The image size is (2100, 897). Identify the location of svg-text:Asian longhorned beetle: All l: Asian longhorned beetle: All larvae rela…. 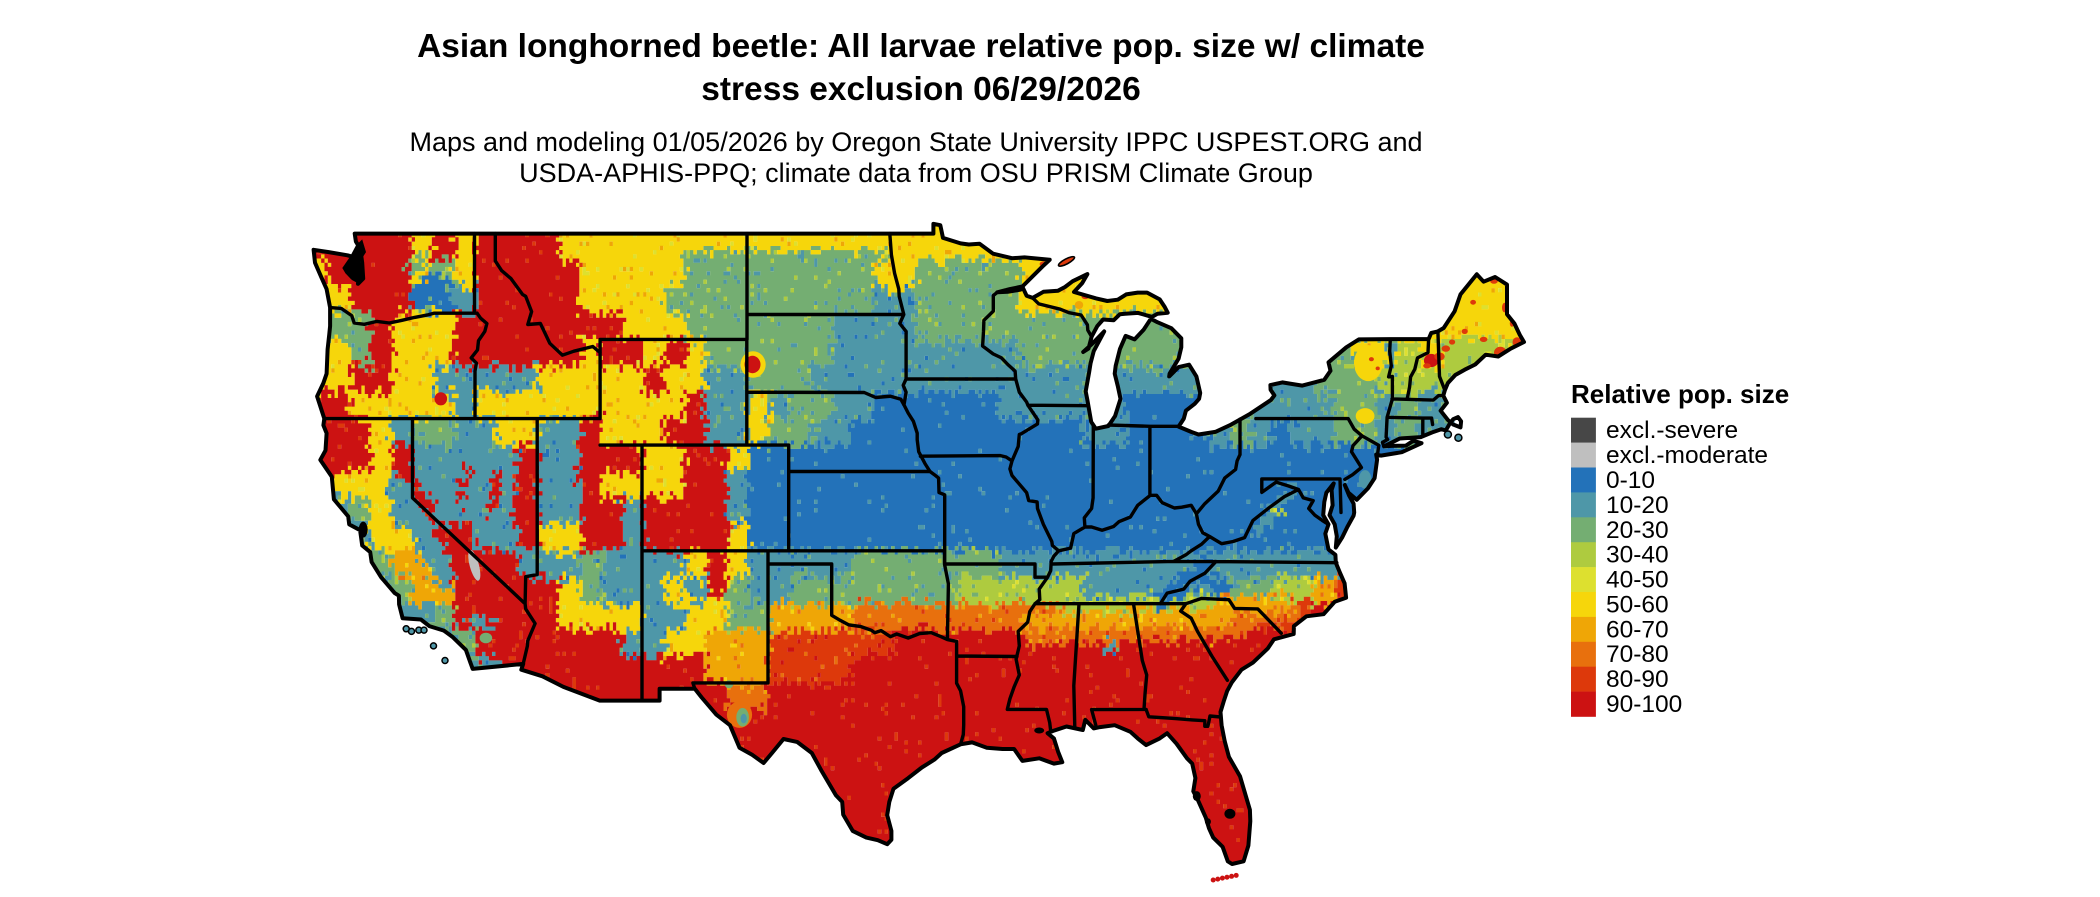
(921, 46).